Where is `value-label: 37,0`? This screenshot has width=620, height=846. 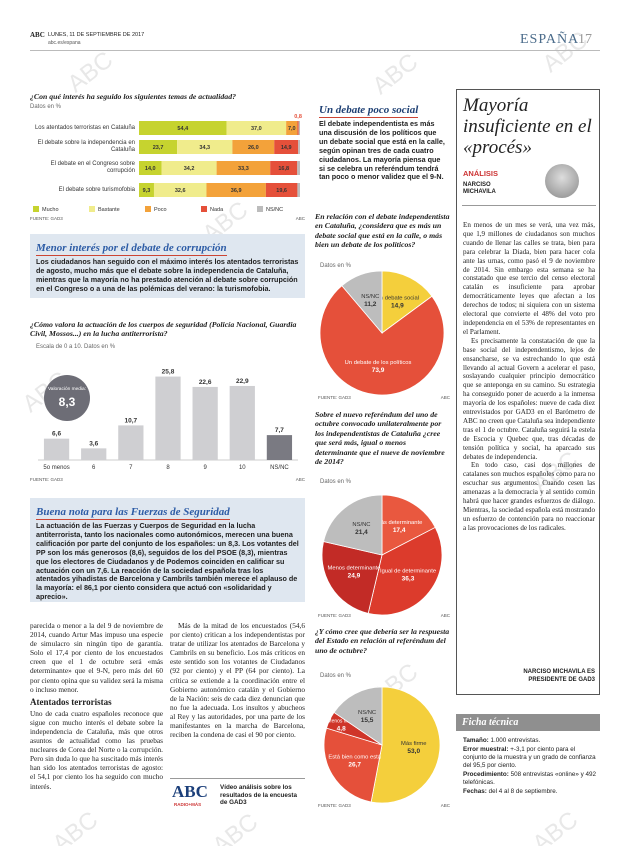
value-label: 37,0 is located at coordinates (256, 129).